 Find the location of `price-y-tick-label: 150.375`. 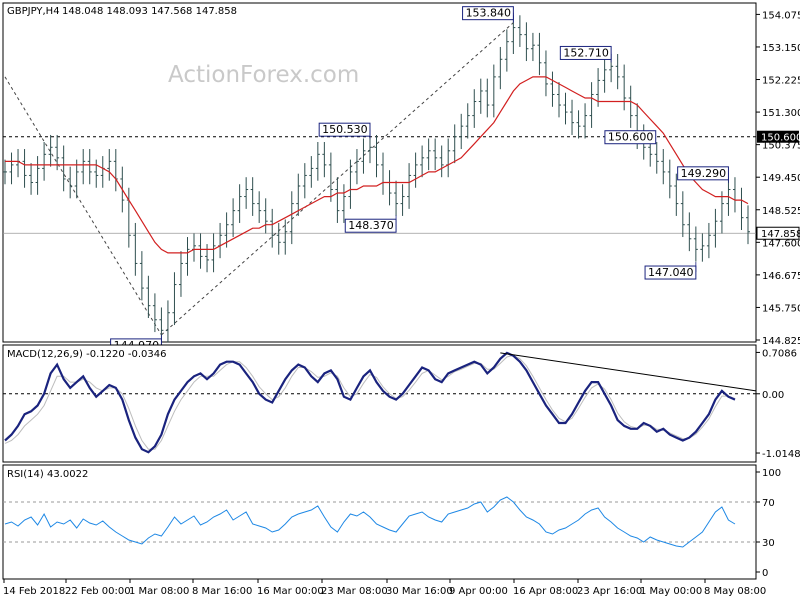

price-y-tick-label: 150.375 is located at coordinates (781, 146).